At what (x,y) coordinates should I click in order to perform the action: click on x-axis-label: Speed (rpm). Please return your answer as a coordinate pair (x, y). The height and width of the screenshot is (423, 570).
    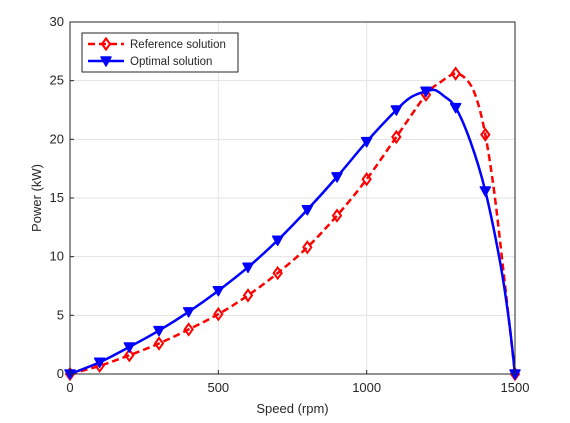
    Looking at the image, I should click on (292, 408).